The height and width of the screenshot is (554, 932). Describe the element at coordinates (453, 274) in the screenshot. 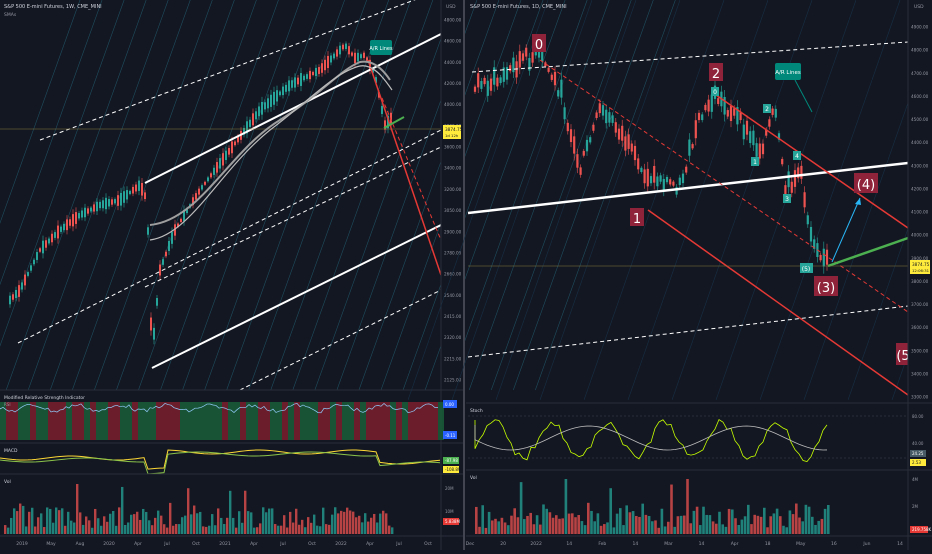

I see `price-axis-label: 2660.00` at that location.